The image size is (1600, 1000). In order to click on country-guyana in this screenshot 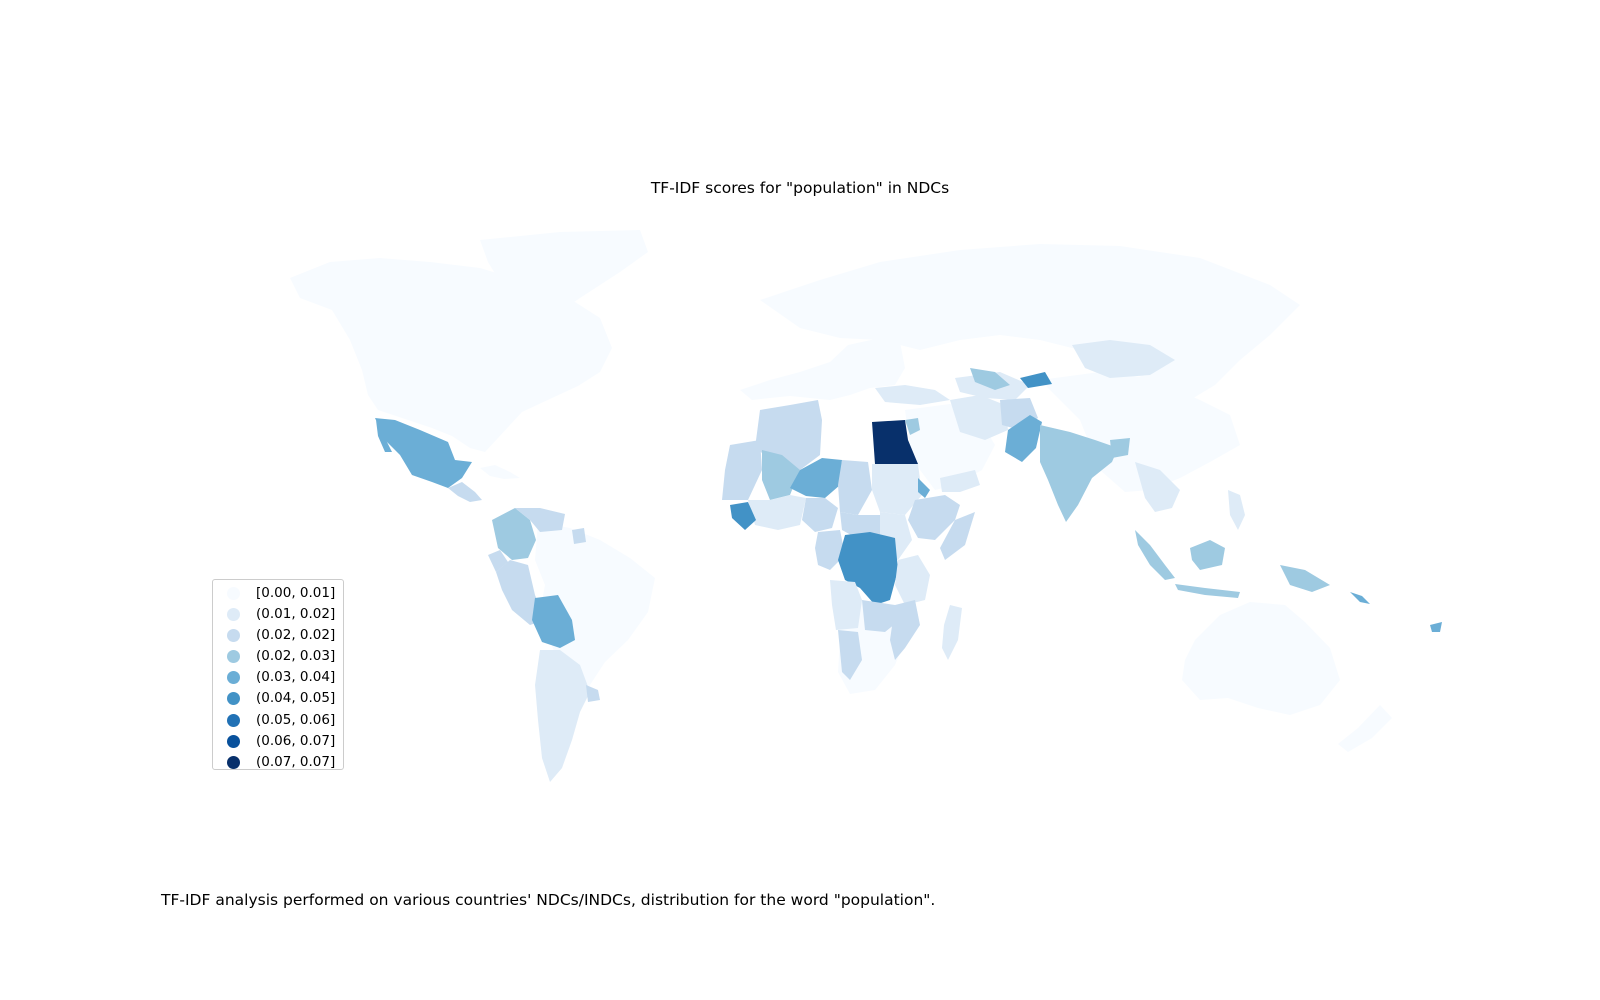, I will do `click(579, 536)`.